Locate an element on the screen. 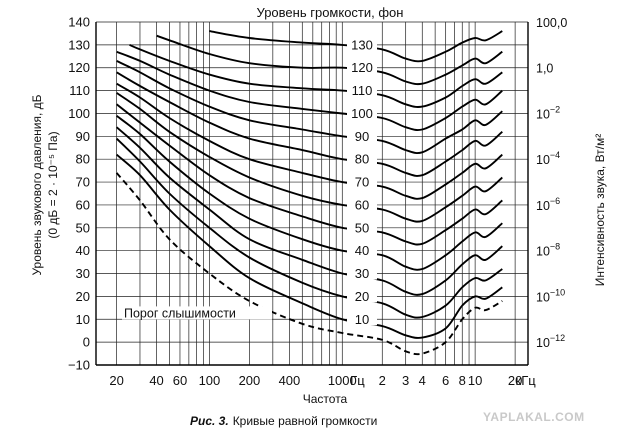  curve-label: 110 is located at coordinates (362, 90).